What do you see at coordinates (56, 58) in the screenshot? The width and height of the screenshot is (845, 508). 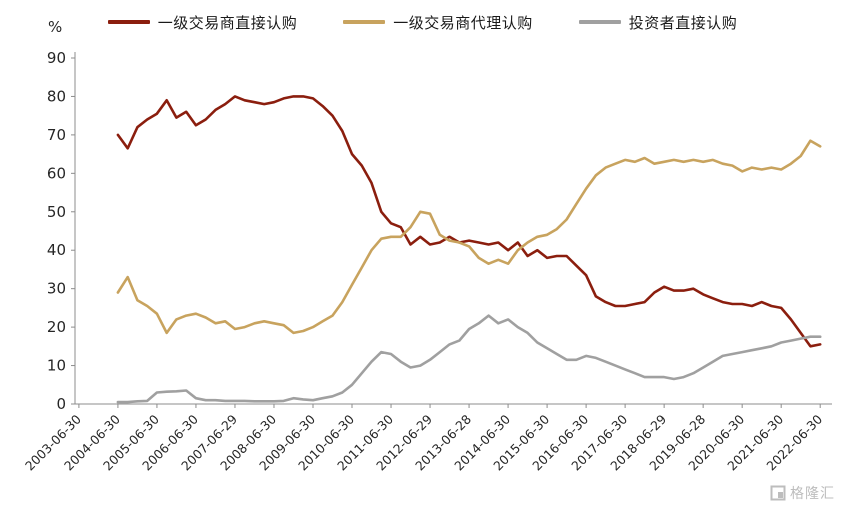 I see `y-tick-label: 90` at bounding box center [56, 58].